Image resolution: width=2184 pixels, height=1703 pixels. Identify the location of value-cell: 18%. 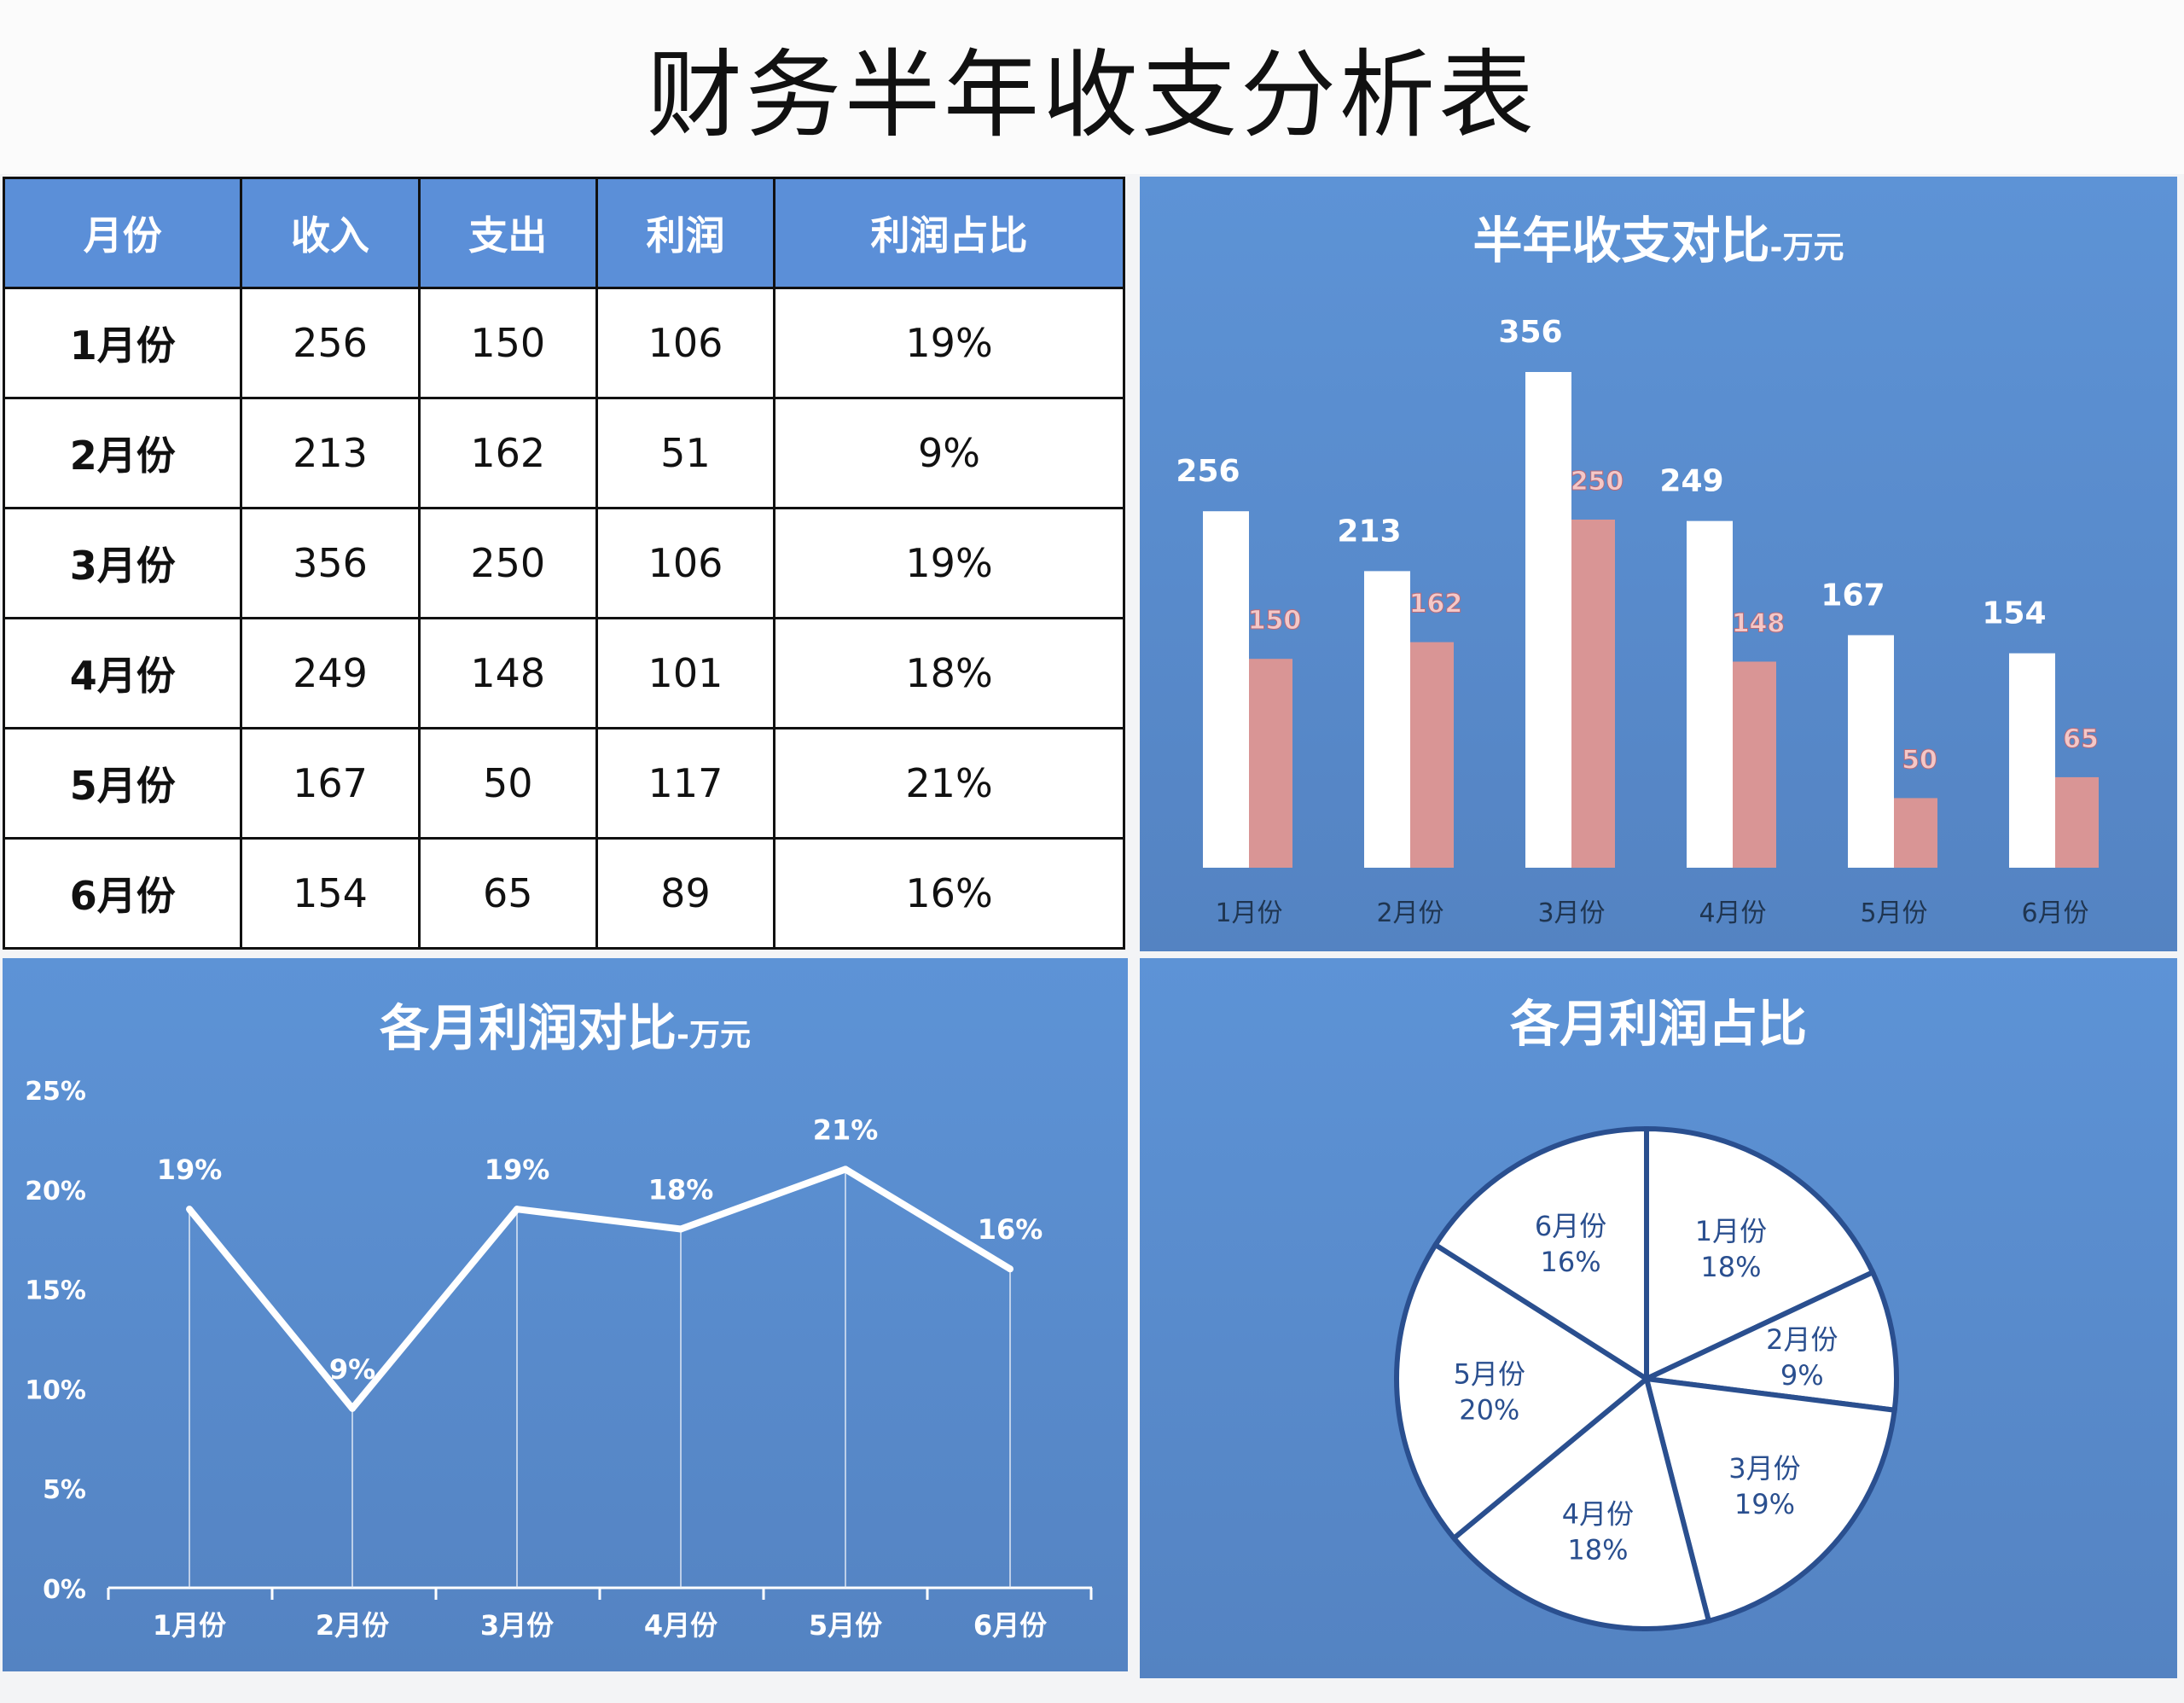
(949, 673).